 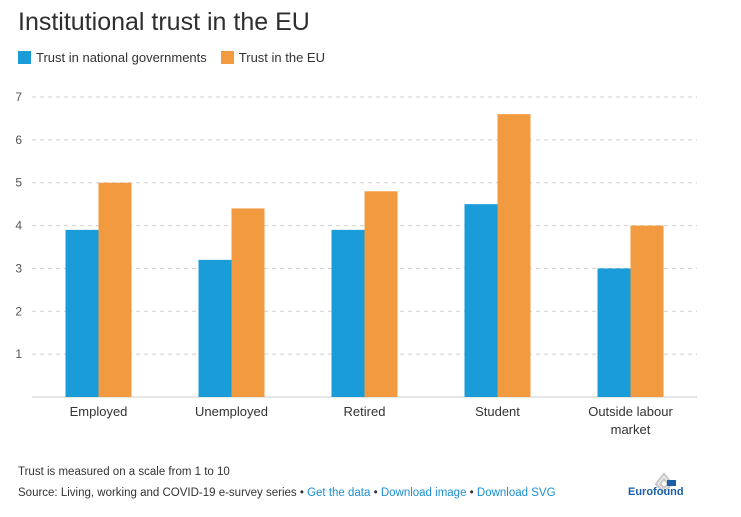 What do you see at coordinates (631, 429) in the screenshot?
I see `x-tick-label: market` at bounding box center [631, 429].